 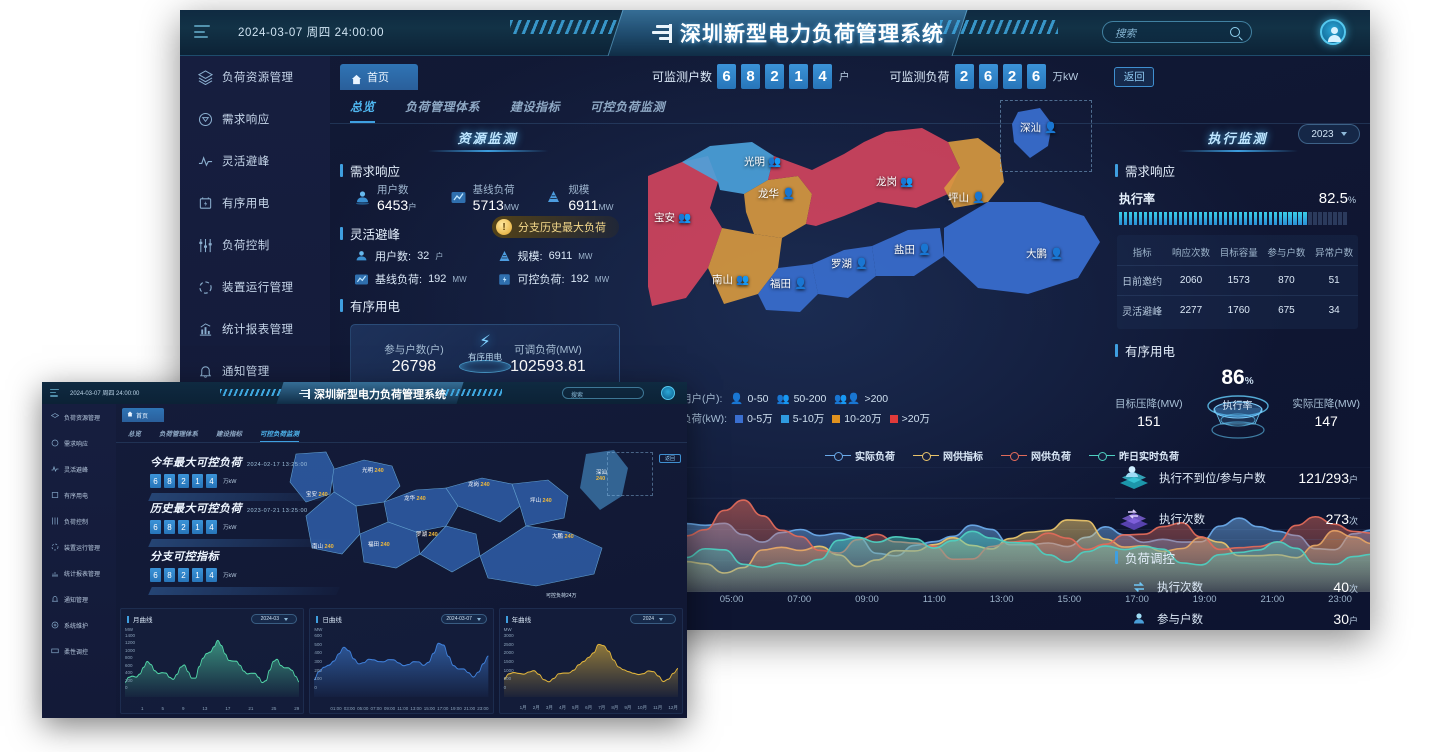 I want to click on sidebar-item-flexible-regulation: 柔性调控, so click(x=79, y=651).